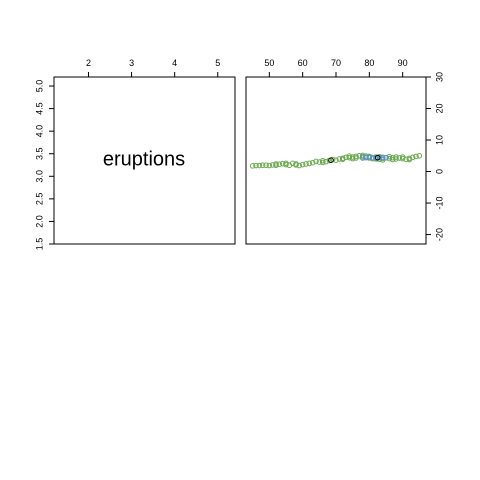 The height and width of the screenshot is (480, 480). Describe the element at coordinates (39, 221) in the screenshot. I see `left-tick-label: 2.0` at that location.